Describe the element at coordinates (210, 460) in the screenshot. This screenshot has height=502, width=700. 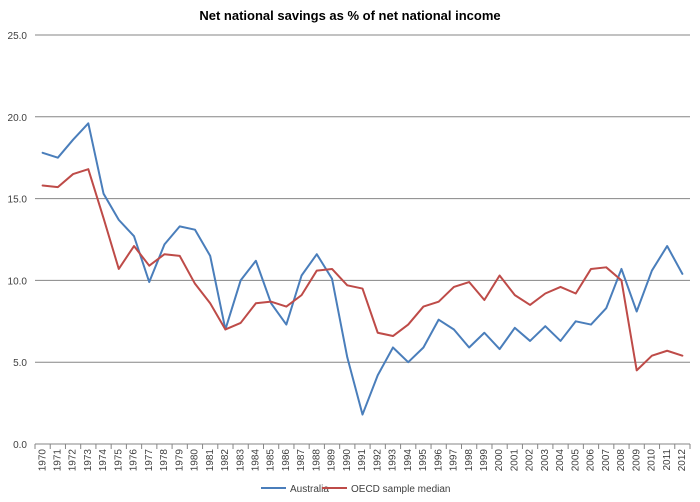
I see `x-tick-label: 1981` at that location.